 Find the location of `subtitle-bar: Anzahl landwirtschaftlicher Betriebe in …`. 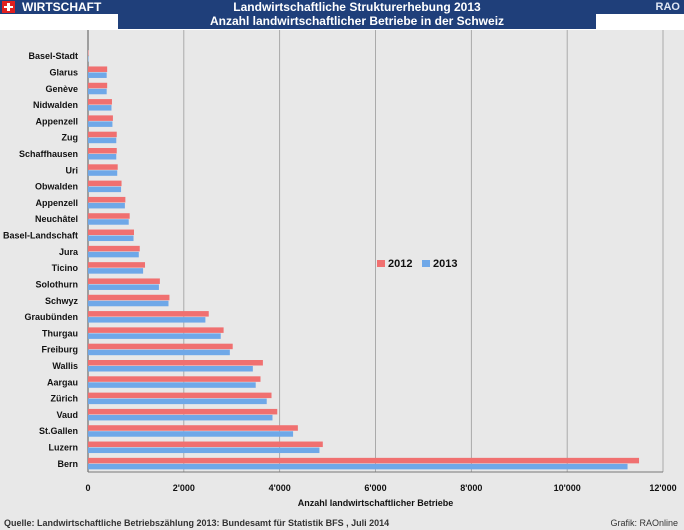

subtitle-bar: Anzahl landwirtschaftlicher Betriebe in … is located at coordinates (357, 21).